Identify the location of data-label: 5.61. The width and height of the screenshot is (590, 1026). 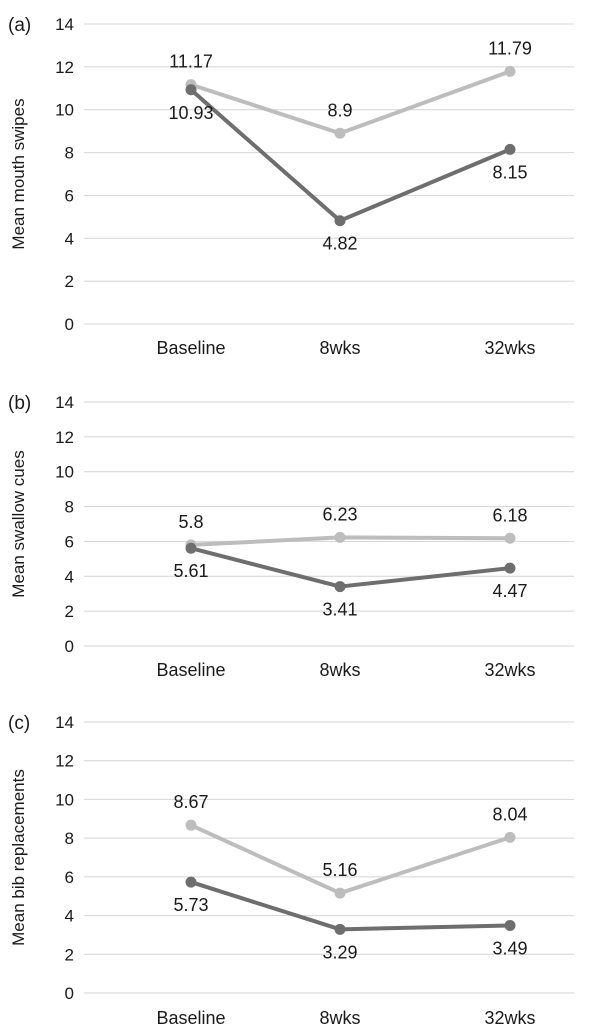
(190, 571).